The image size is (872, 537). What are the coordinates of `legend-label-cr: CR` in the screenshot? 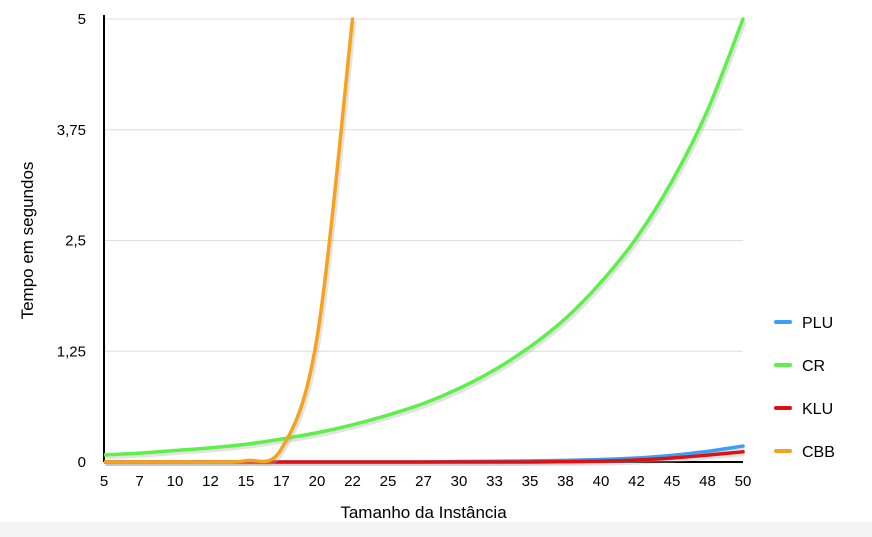 It's located at (813, 366).